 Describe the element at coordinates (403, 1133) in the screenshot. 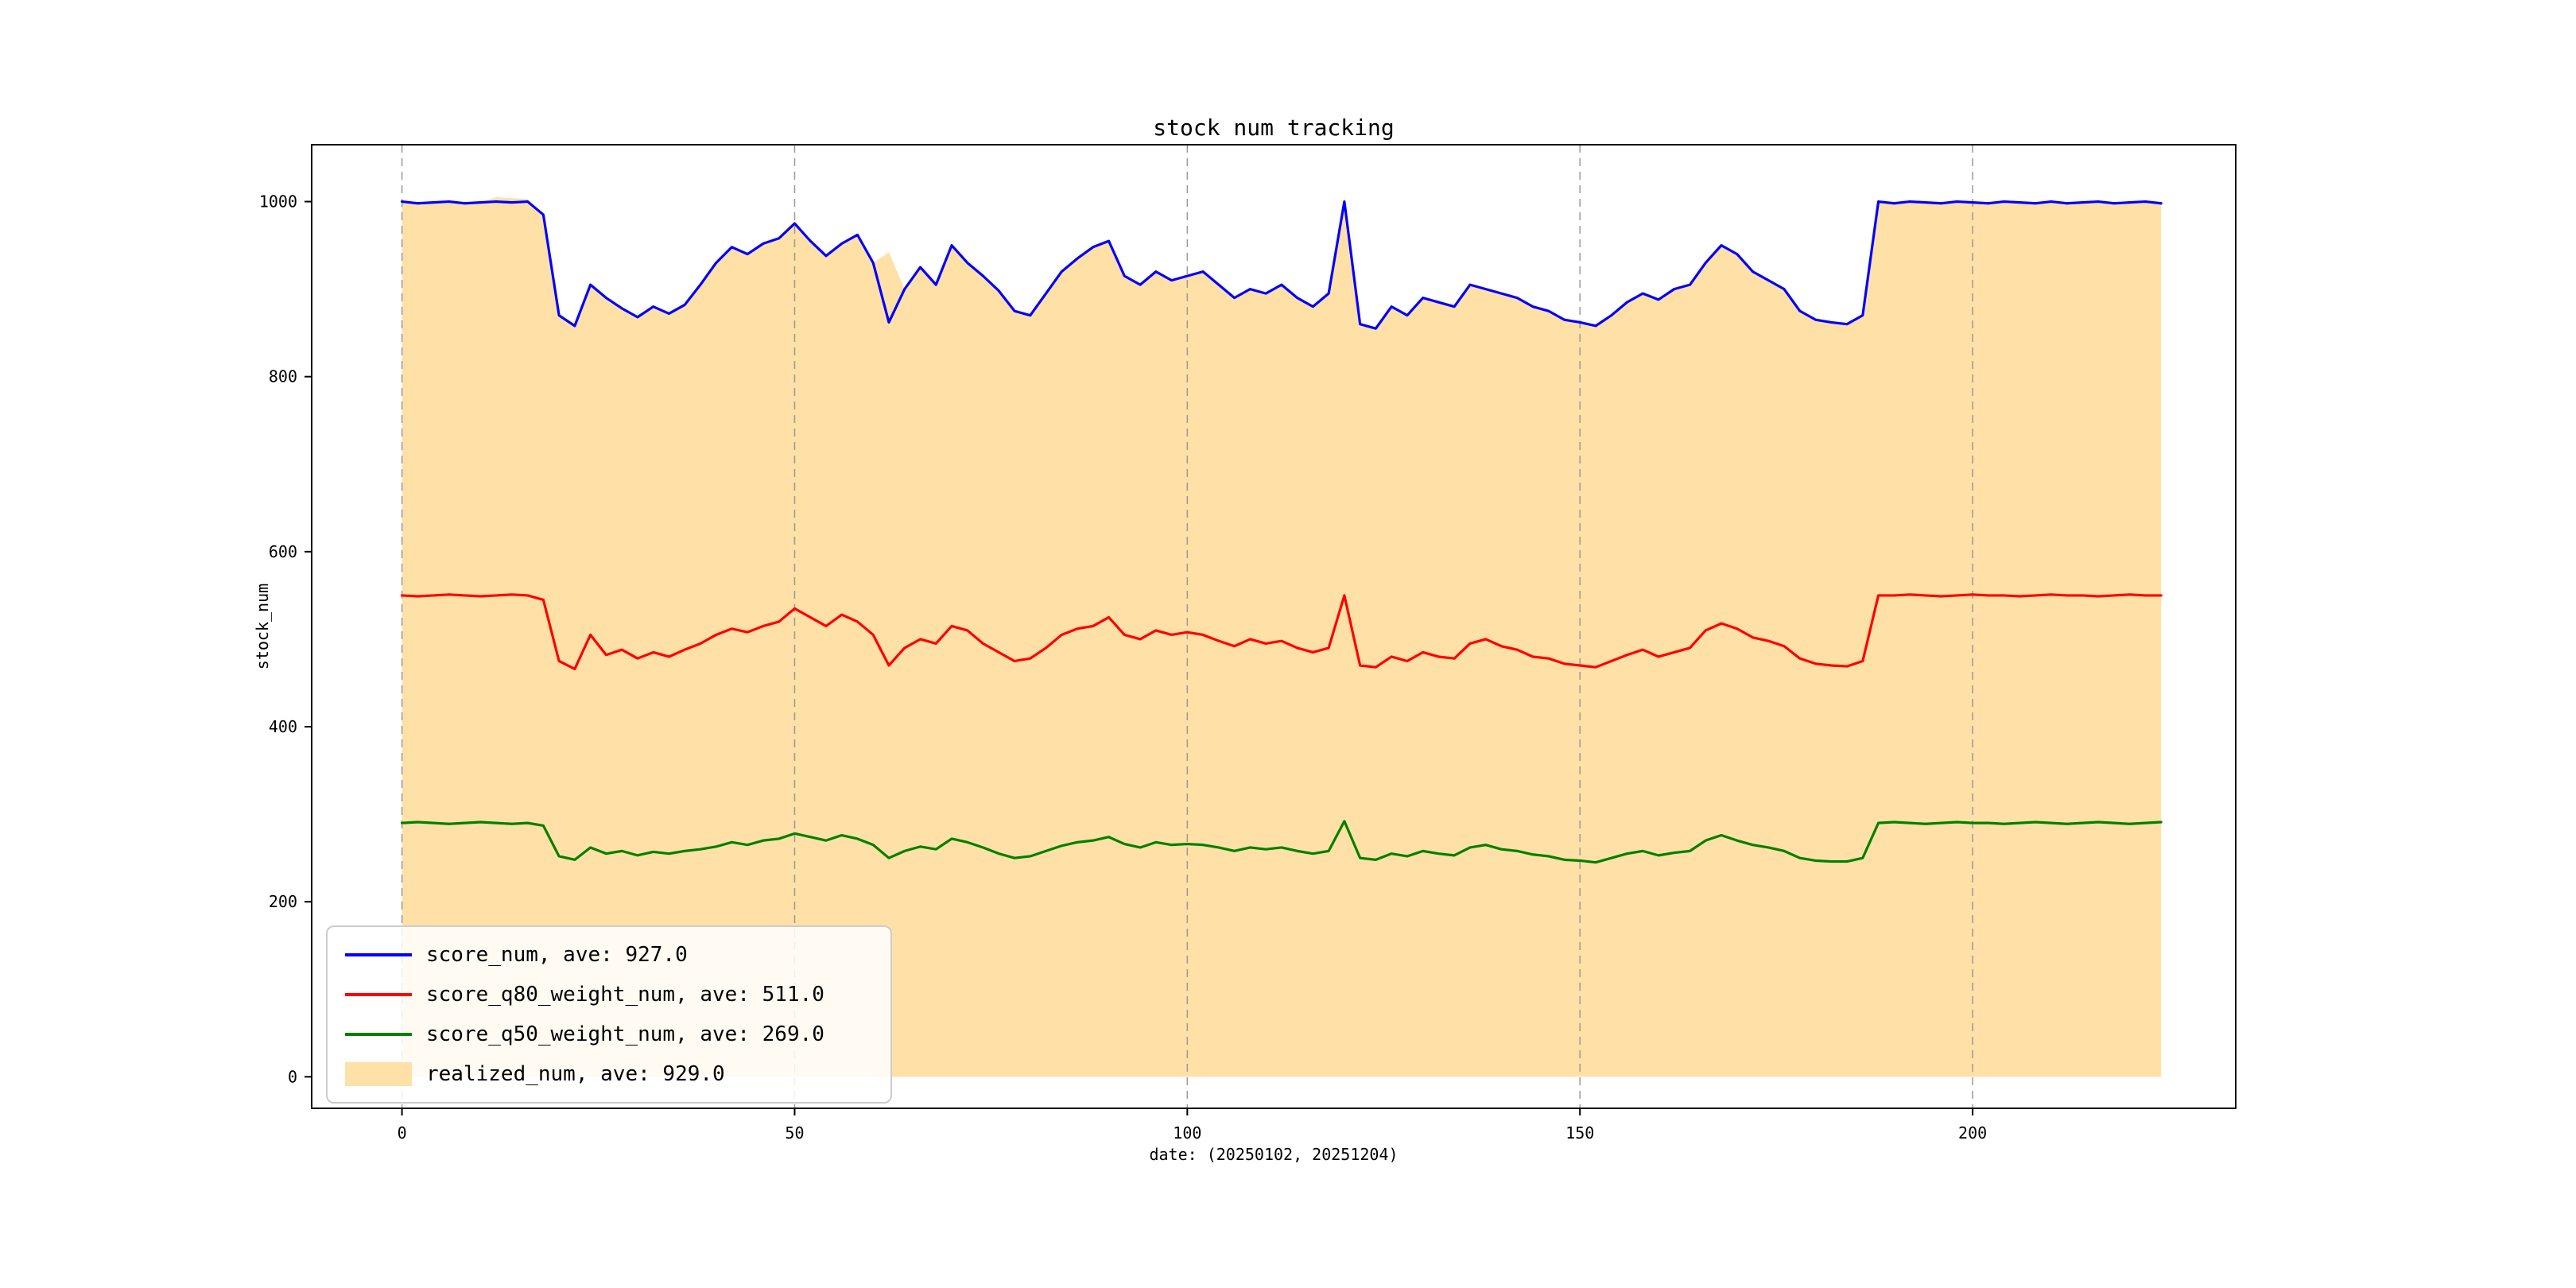

I see `x-tick-label-0: 0` at that location.